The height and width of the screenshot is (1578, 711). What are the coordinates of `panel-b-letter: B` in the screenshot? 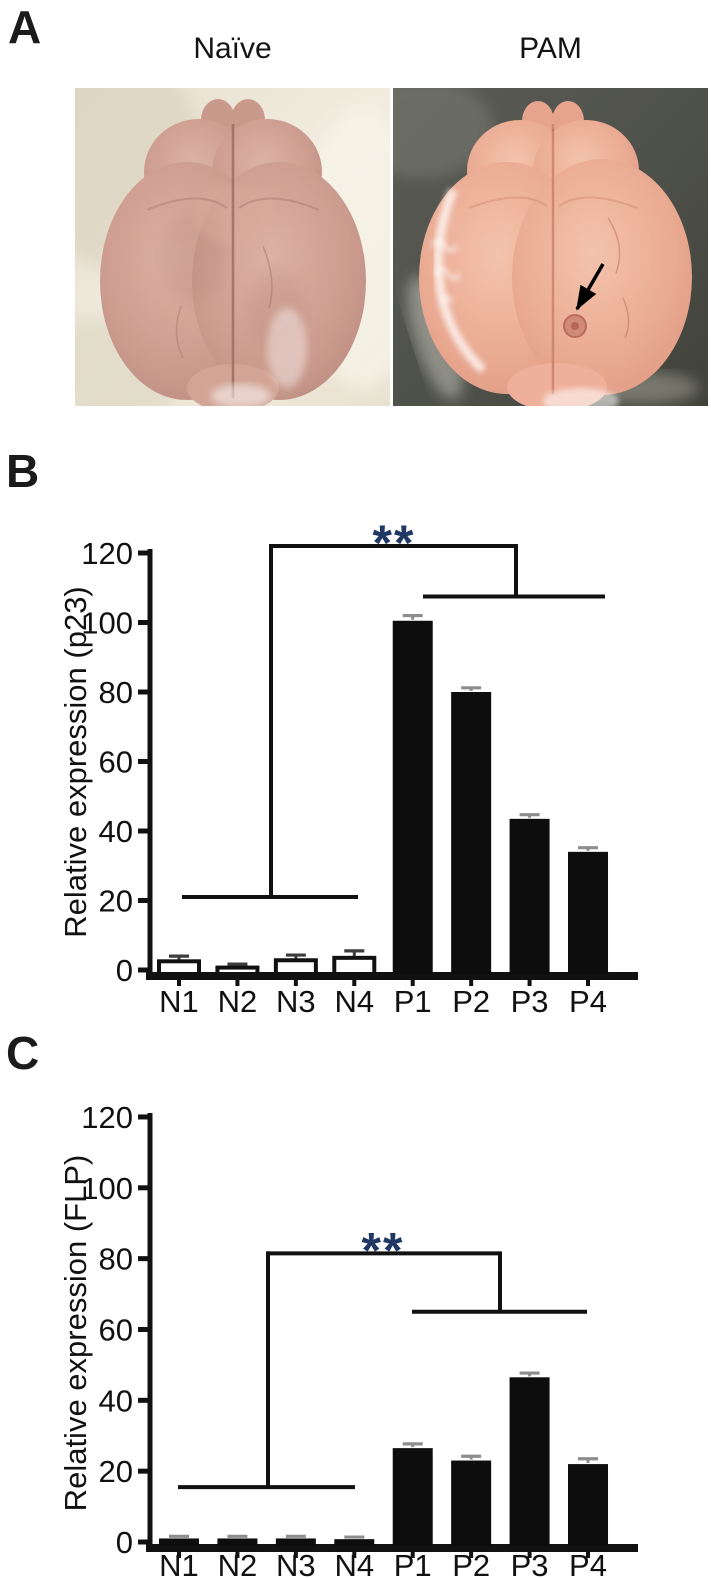 It's located at (23, 471).